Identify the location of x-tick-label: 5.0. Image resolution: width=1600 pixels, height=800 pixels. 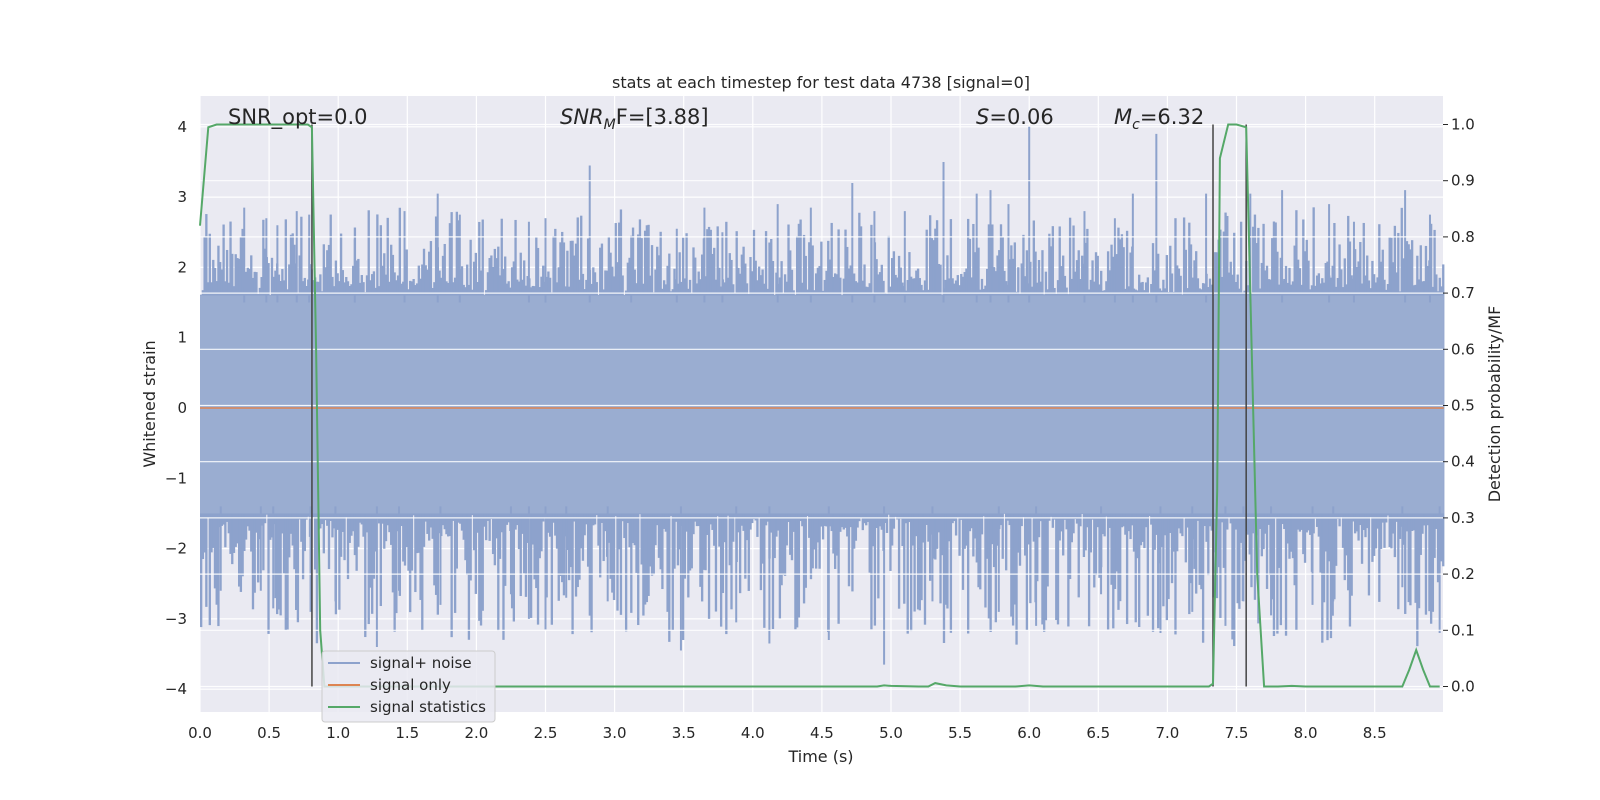
(891, 733).